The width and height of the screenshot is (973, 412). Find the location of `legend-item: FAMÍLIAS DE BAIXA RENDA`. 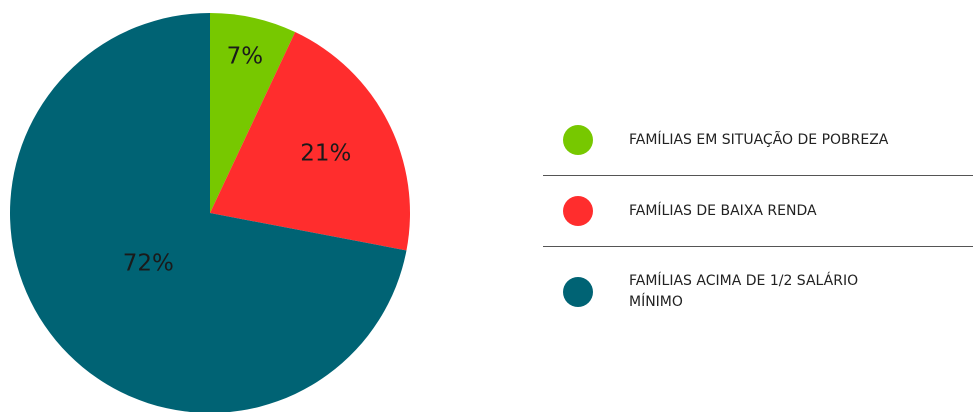

legend-item: FAMÍLIAS DE BAIXA RENDA is located at coordinates (758, 211).